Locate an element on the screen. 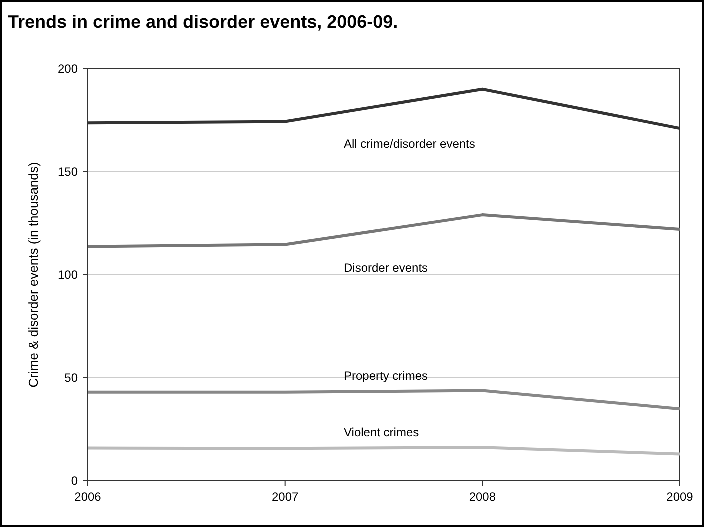 This screenshot has height=527, width=704. series-label: Violent crimes is located at coordinates (382, 432).